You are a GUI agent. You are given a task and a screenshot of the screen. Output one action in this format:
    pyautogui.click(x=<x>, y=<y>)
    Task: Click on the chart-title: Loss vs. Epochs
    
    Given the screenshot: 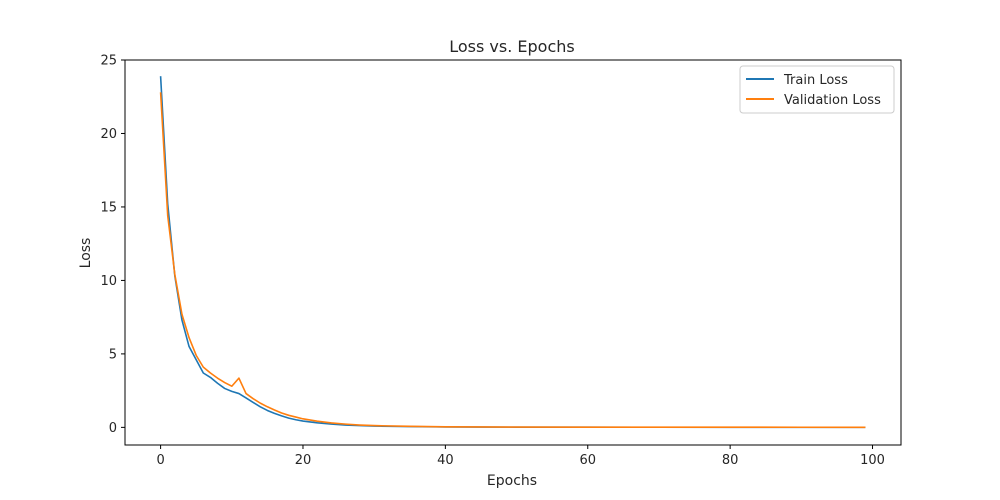 What is the action you would take?
    pyautogui.click(x=511, y=46)
    